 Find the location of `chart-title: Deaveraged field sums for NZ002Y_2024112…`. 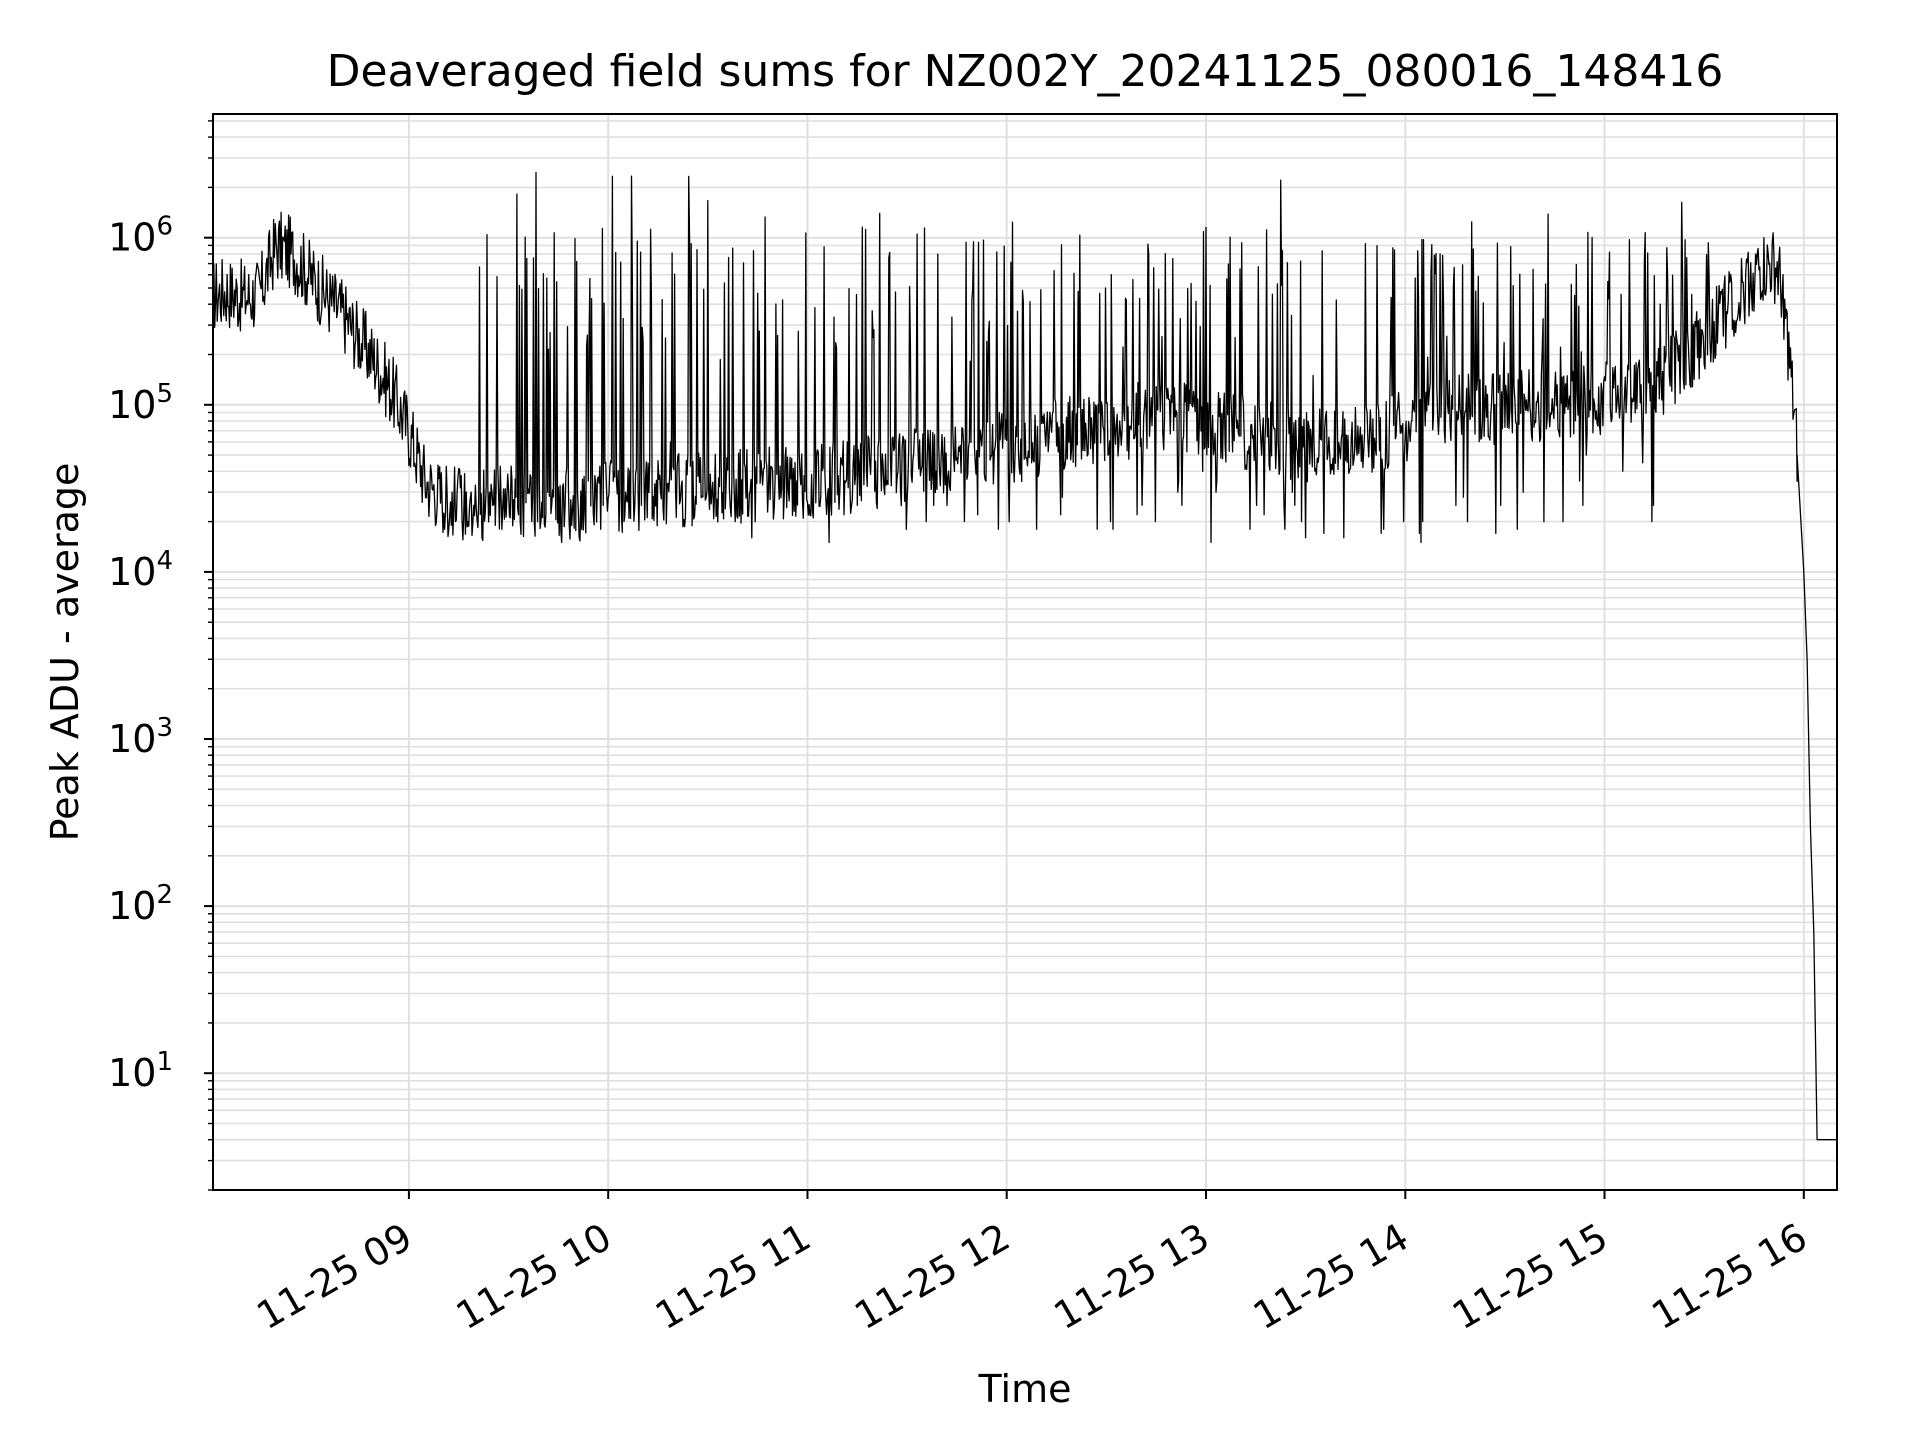

chart-title: Deaveraged field sums for NZ002Y_2024112… is located at coordinates (1025, 71).